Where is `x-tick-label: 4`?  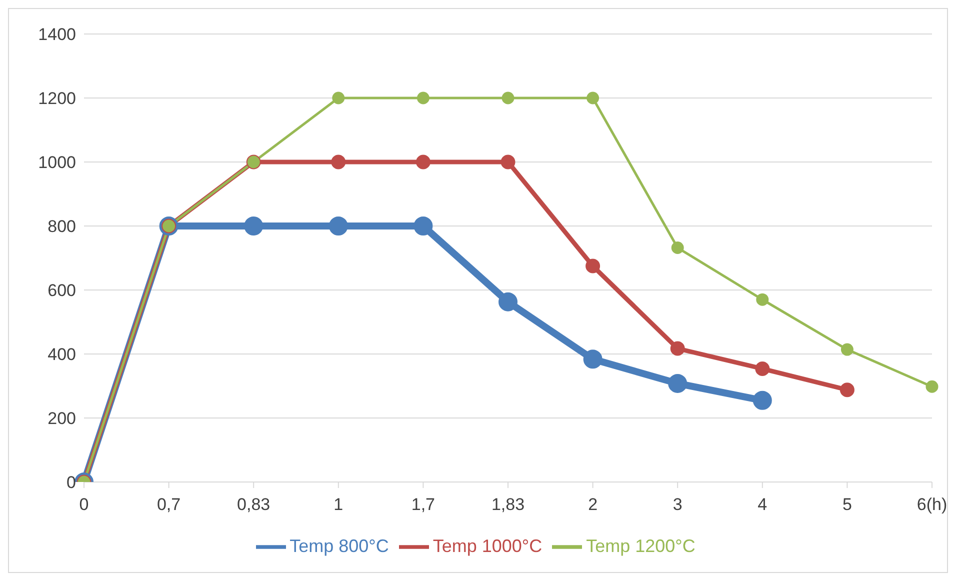
x-tick-label: 4 is located at coordinates (763, 504).